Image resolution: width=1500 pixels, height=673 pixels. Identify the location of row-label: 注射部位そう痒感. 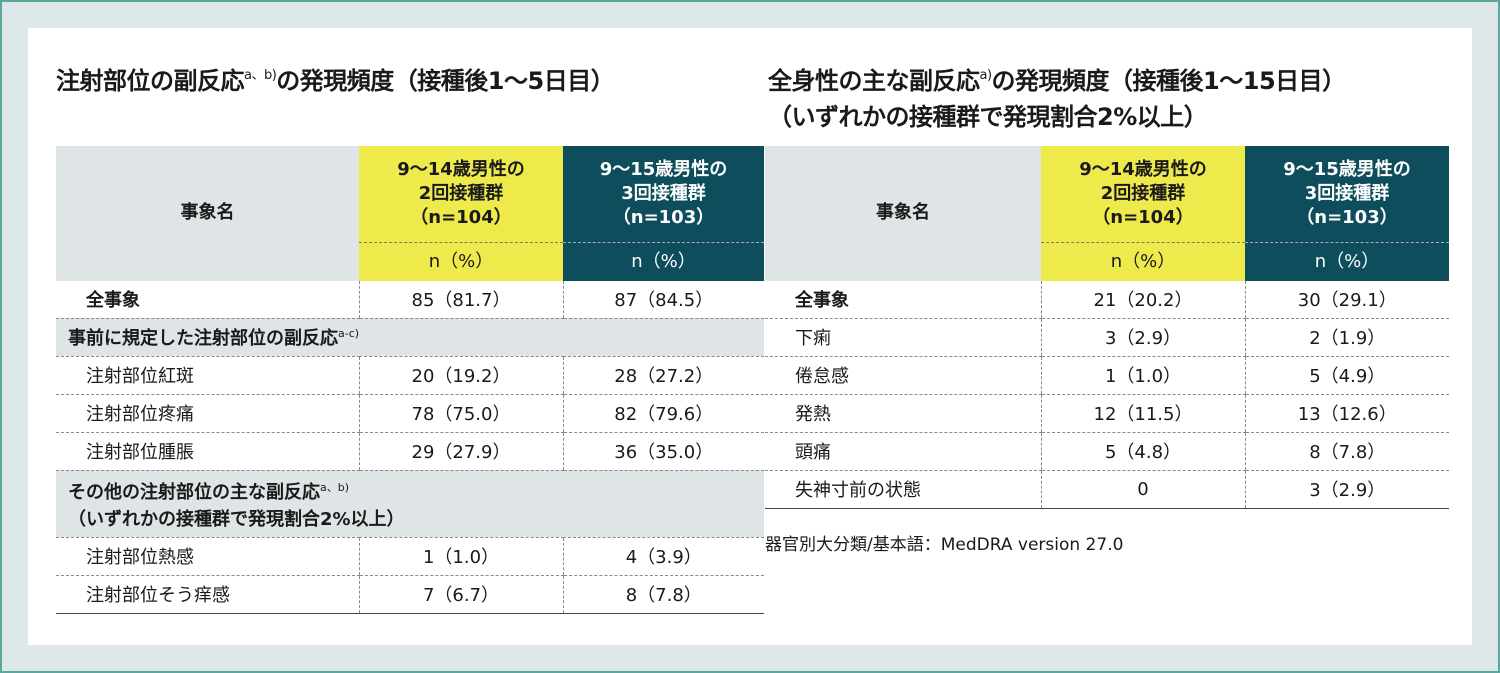
(207, 594).